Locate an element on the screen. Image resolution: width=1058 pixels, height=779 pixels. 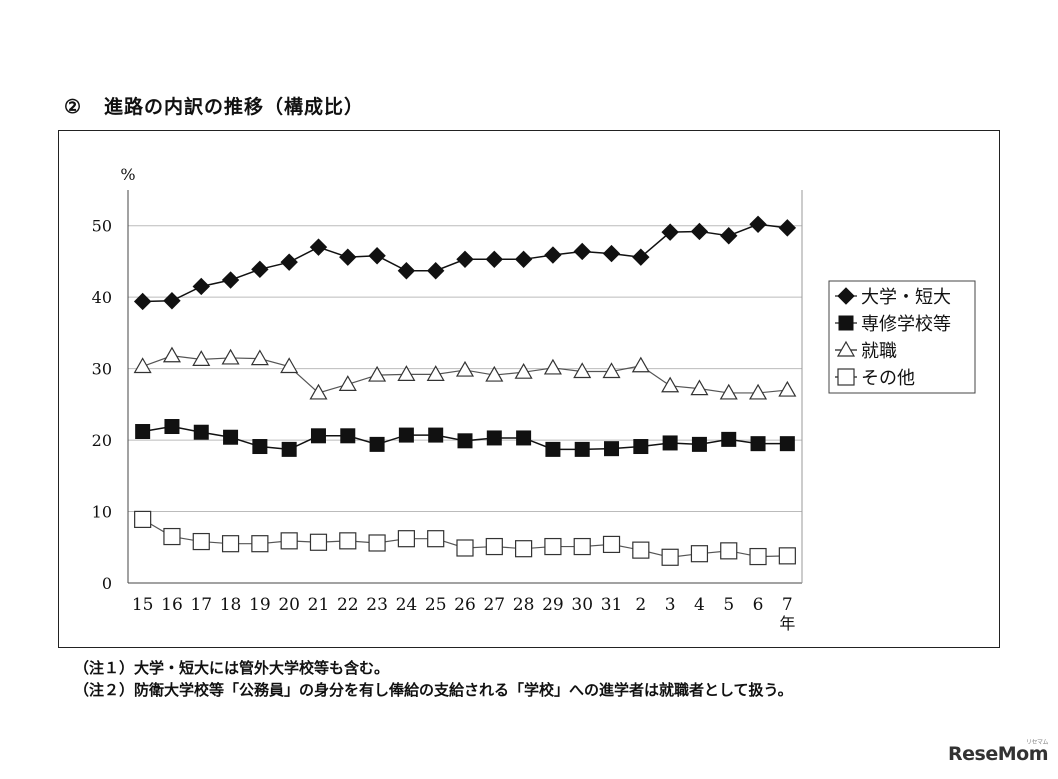
legend-label: その他 is located at coordinates (888, 378).